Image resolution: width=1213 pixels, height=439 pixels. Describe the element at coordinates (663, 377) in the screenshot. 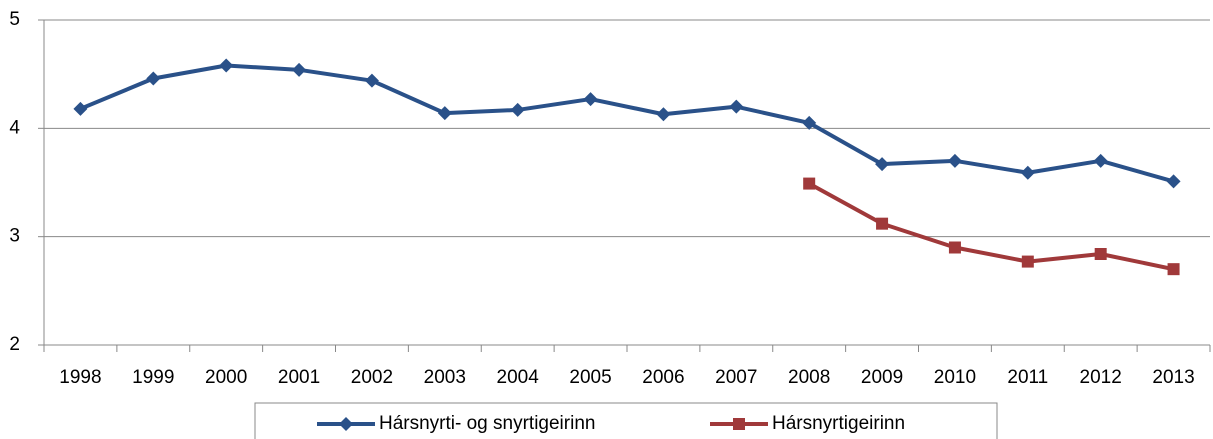

I see `x-tick-label: 2006` at that location.